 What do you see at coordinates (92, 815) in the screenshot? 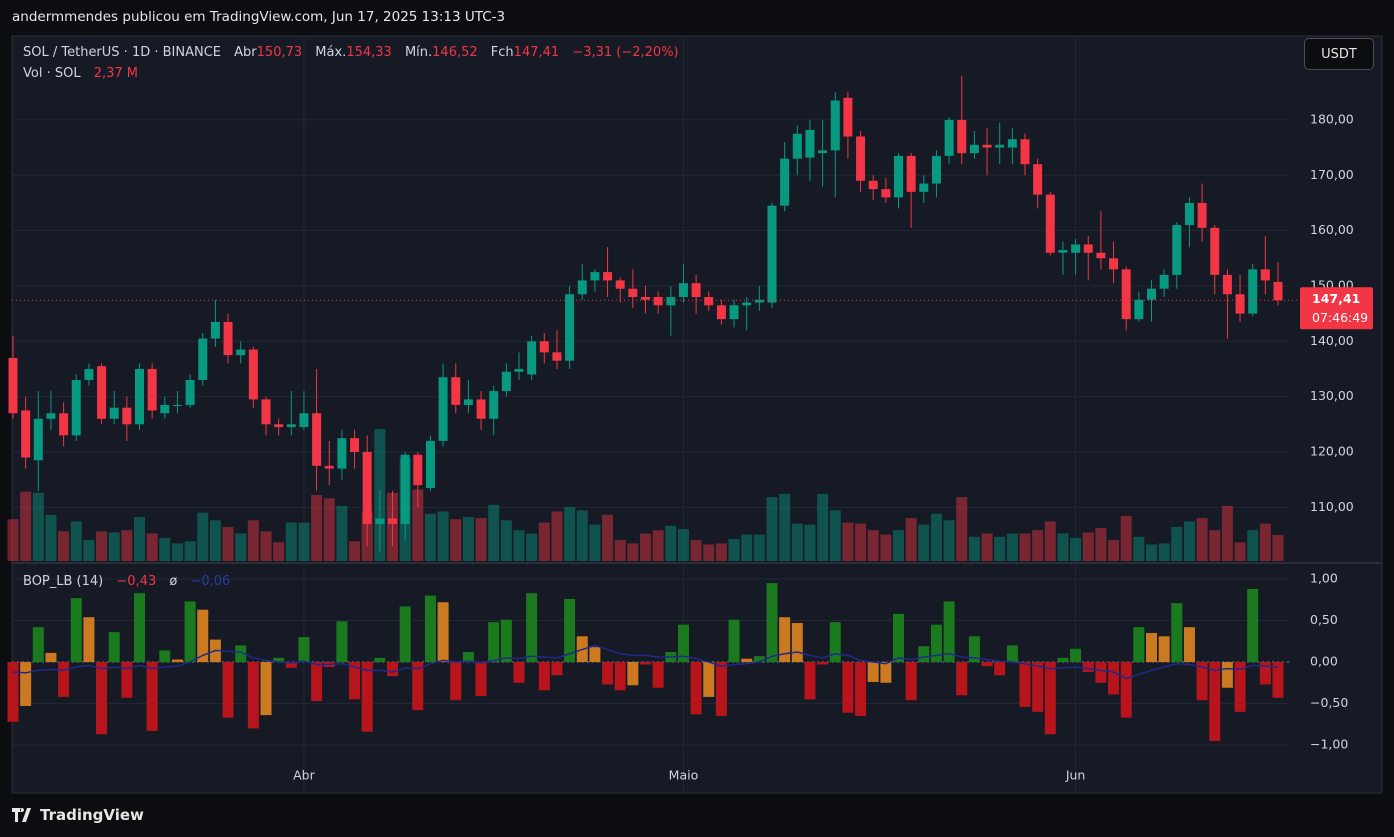
I see `brand-name: TradingView` at bounding box center [92, 815].